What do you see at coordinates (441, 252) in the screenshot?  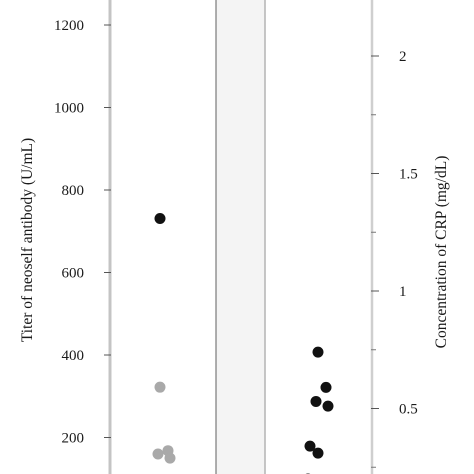 I see `y-axis-title-right: Concentration of CRP (mg/dL)` at bounding box center [441, 252].